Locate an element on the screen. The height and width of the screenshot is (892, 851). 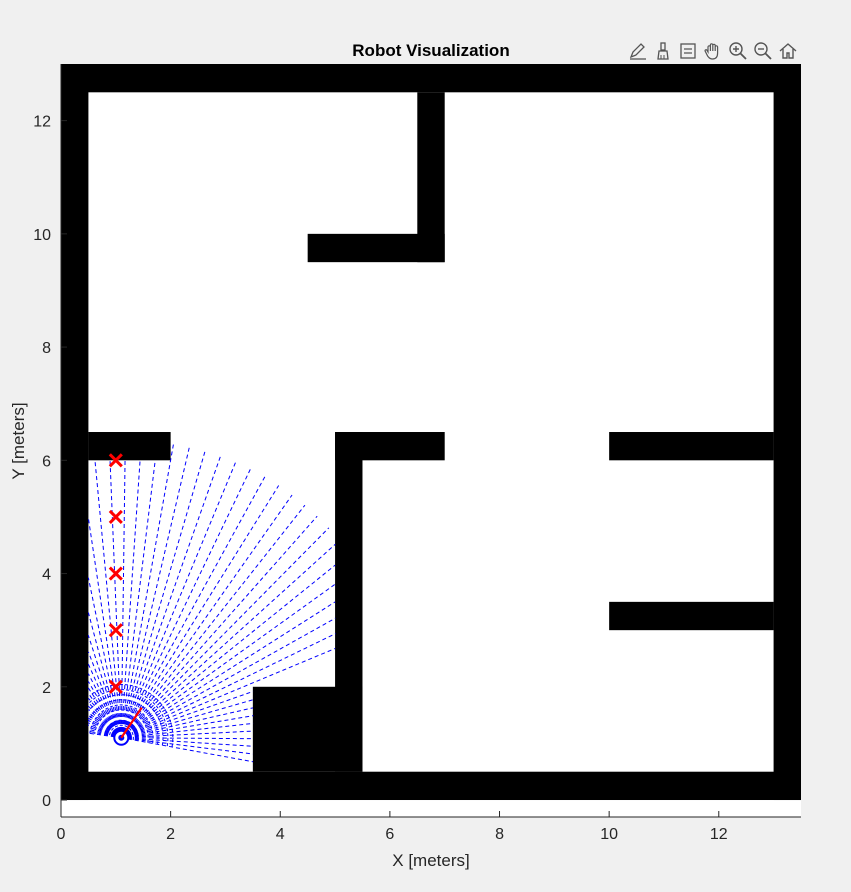
y-tick-label: 10 is located at coordinates (42, 235).